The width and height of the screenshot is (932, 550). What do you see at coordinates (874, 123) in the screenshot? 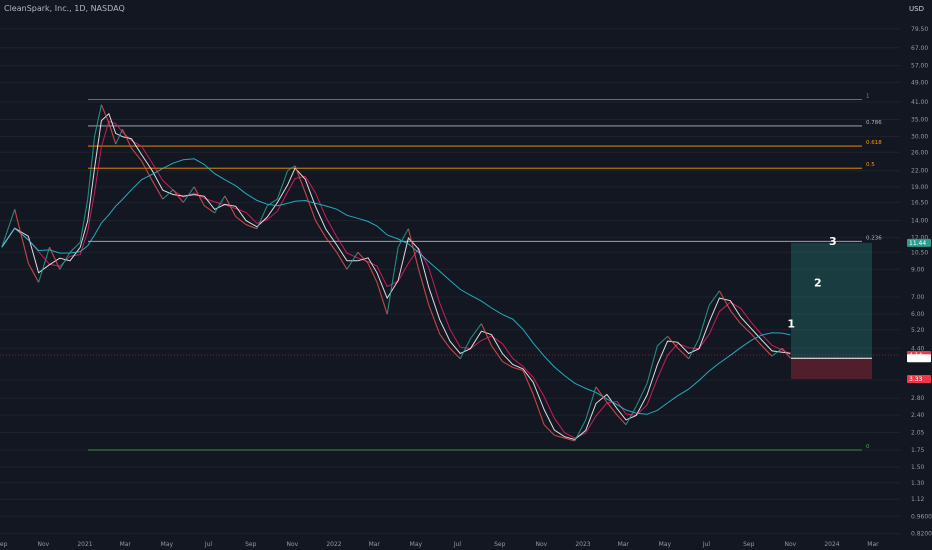
I see `fib-level-label: 0.786` at bounding box center [874, 123].